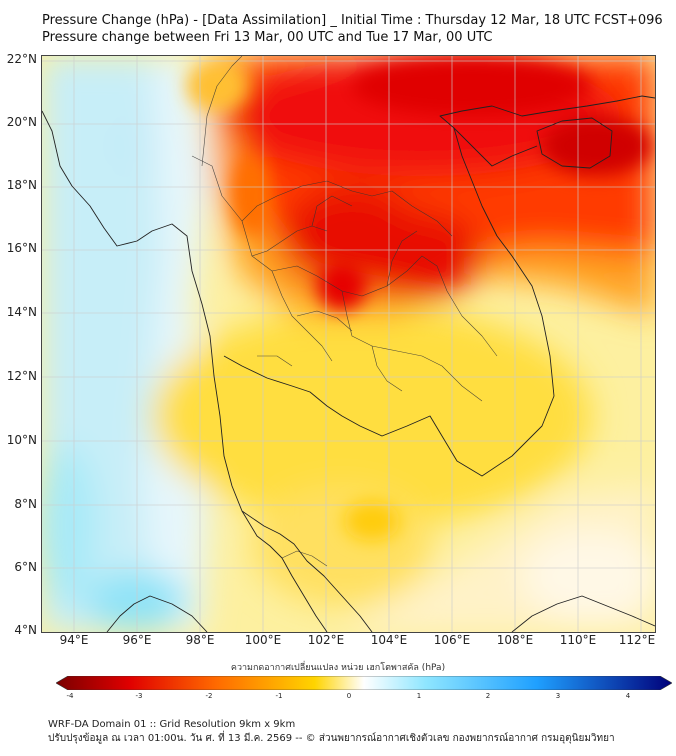  I want to click on lat-label: 10°N, so click(21, 440).